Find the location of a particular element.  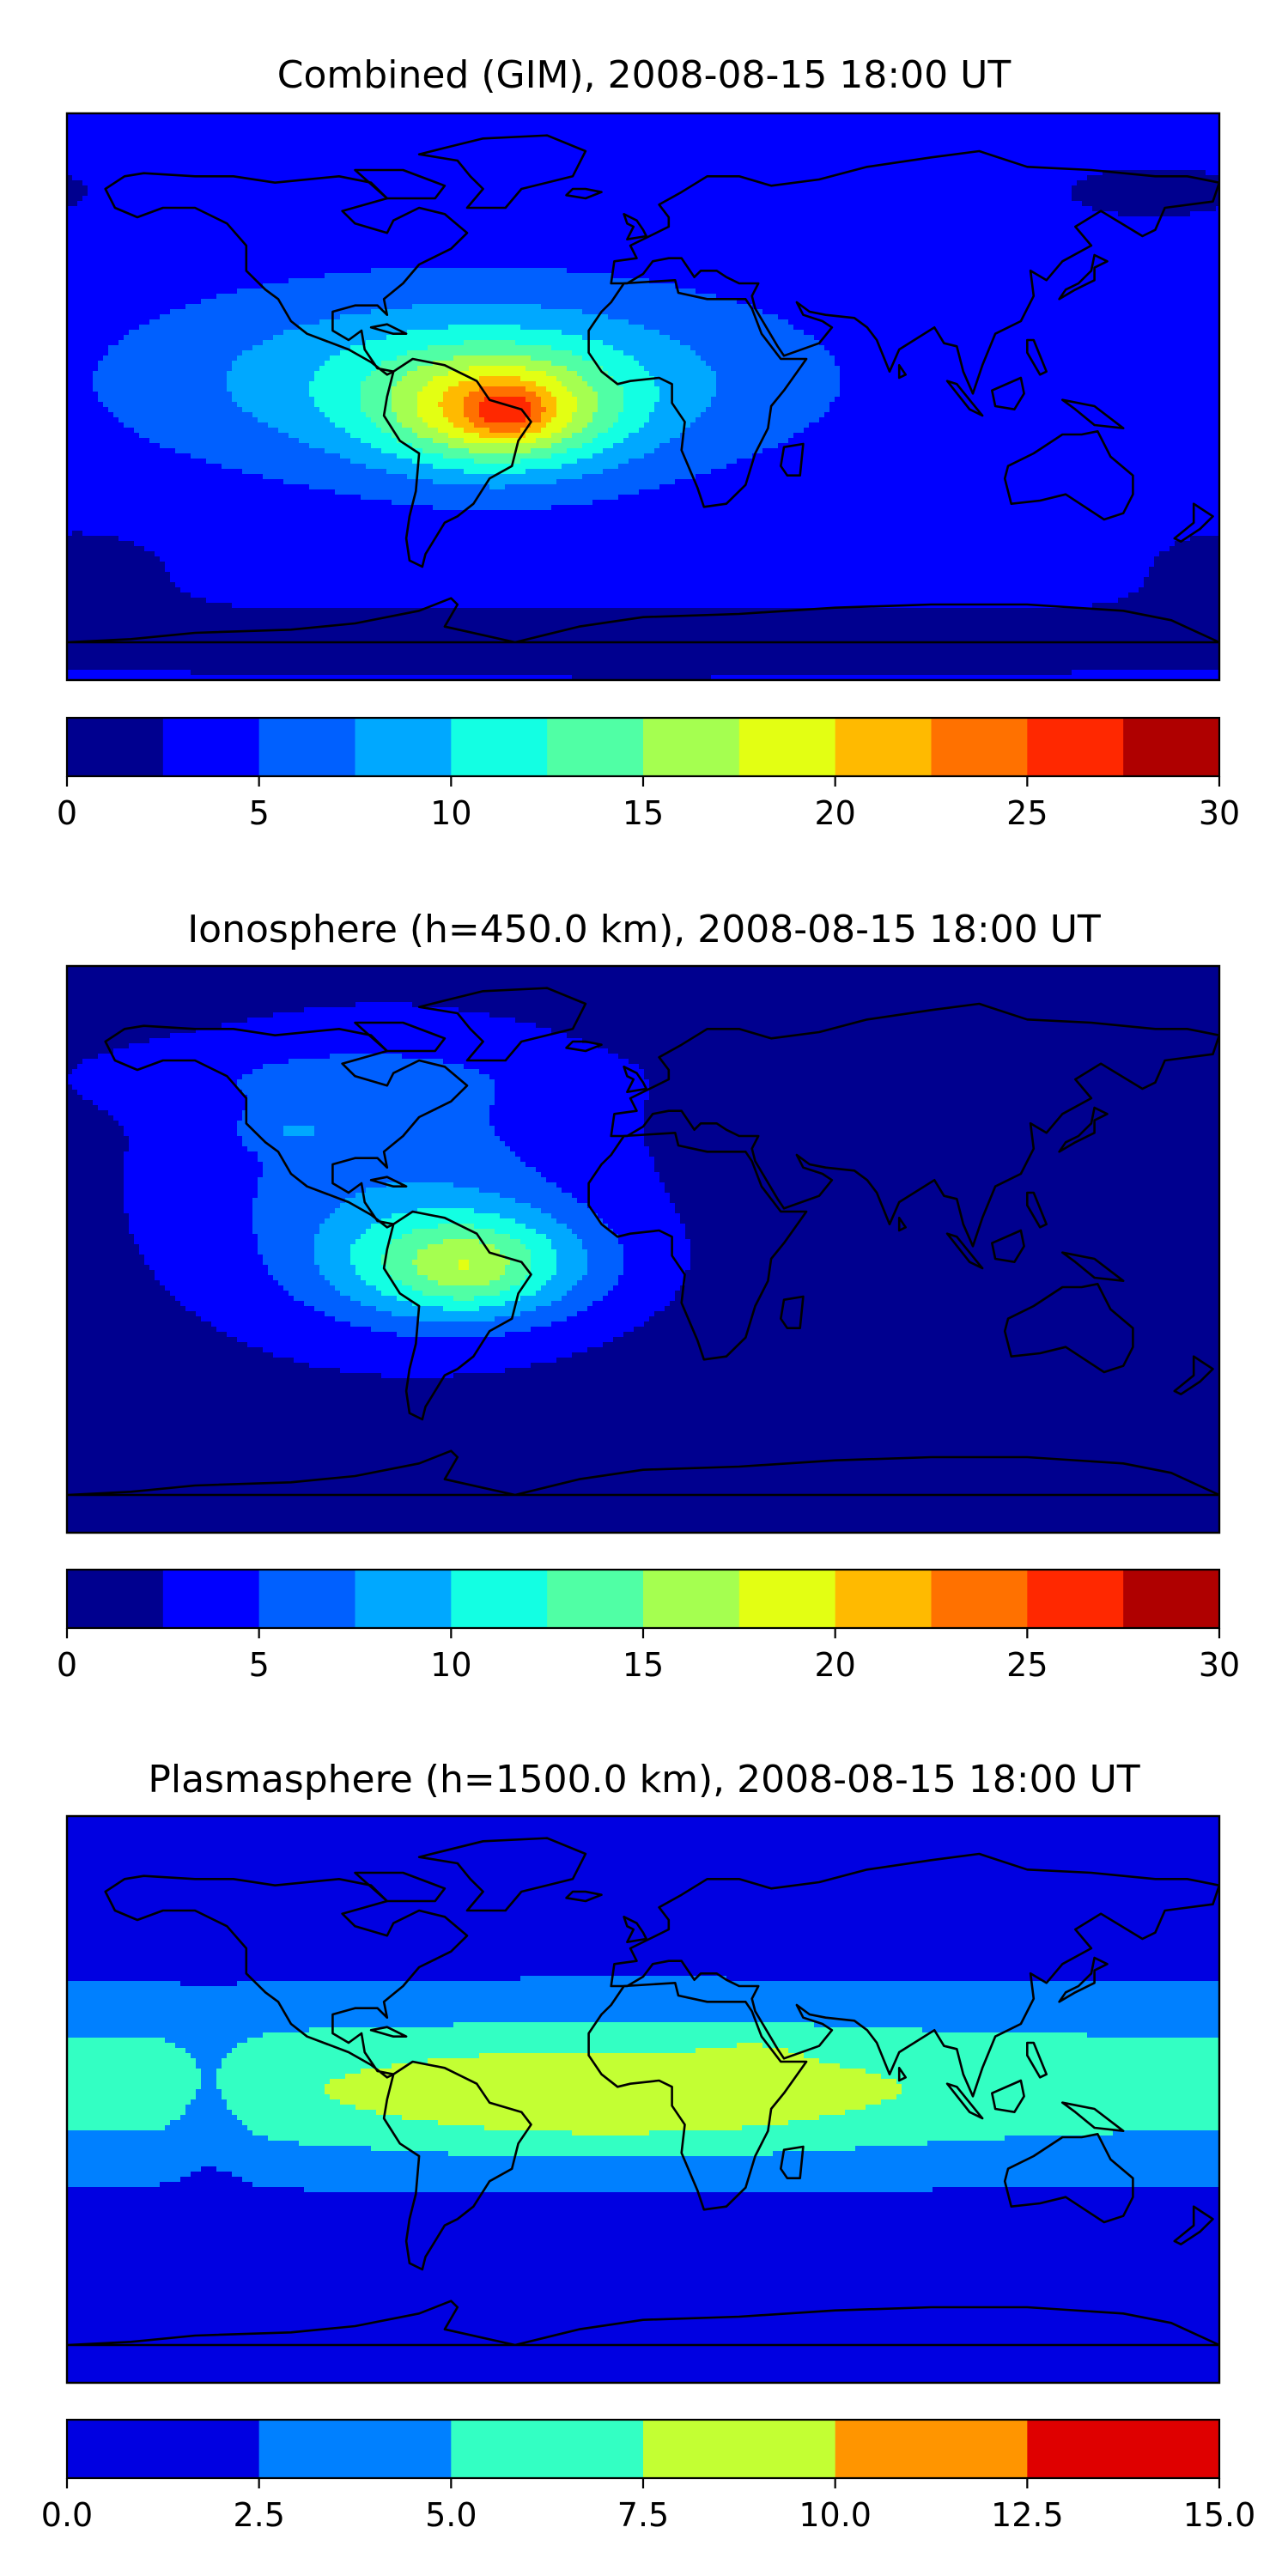

colorbar-segment is located at coordinates (116, 747).